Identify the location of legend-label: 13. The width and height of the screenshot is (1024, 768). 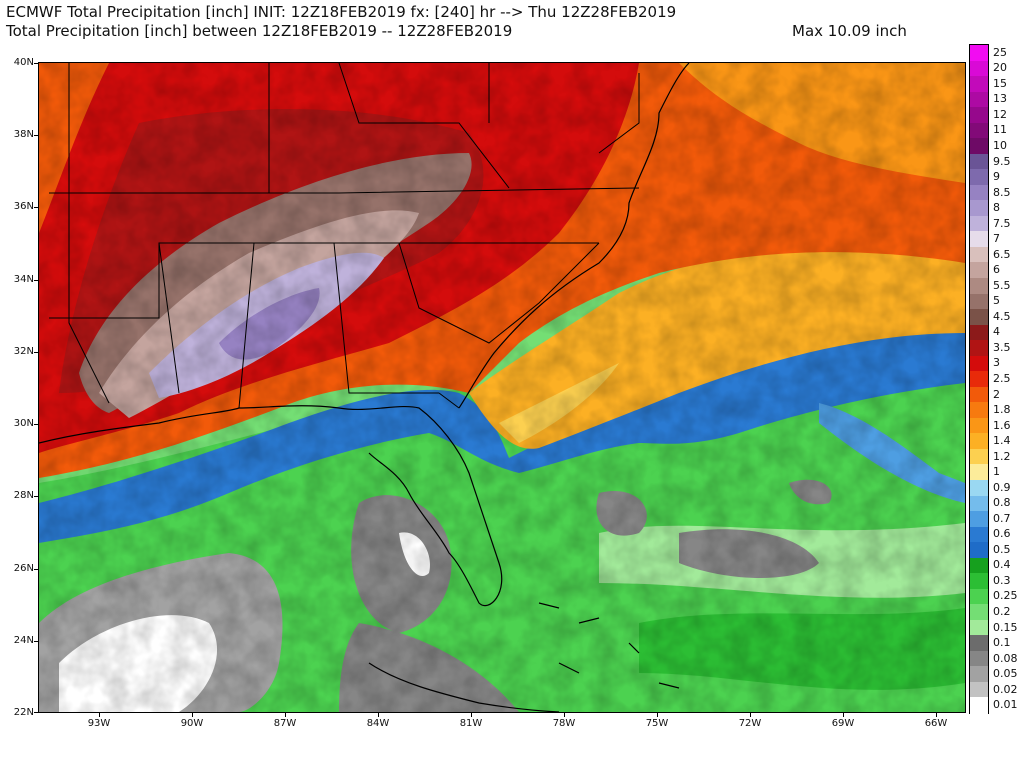
(1000, 99).